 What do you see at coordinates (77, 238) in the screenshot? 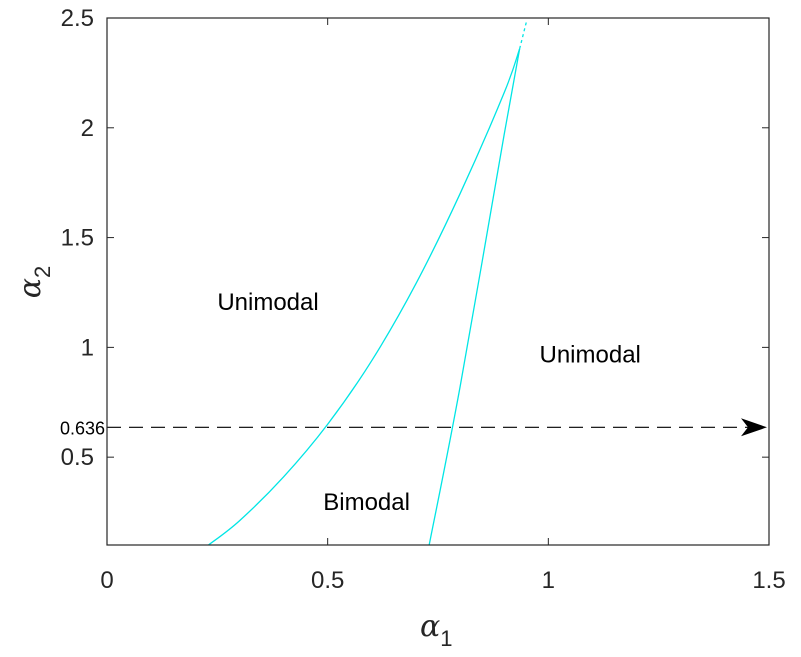
I see `y-tick-label: 1.5` at bounding box center [77, 238].